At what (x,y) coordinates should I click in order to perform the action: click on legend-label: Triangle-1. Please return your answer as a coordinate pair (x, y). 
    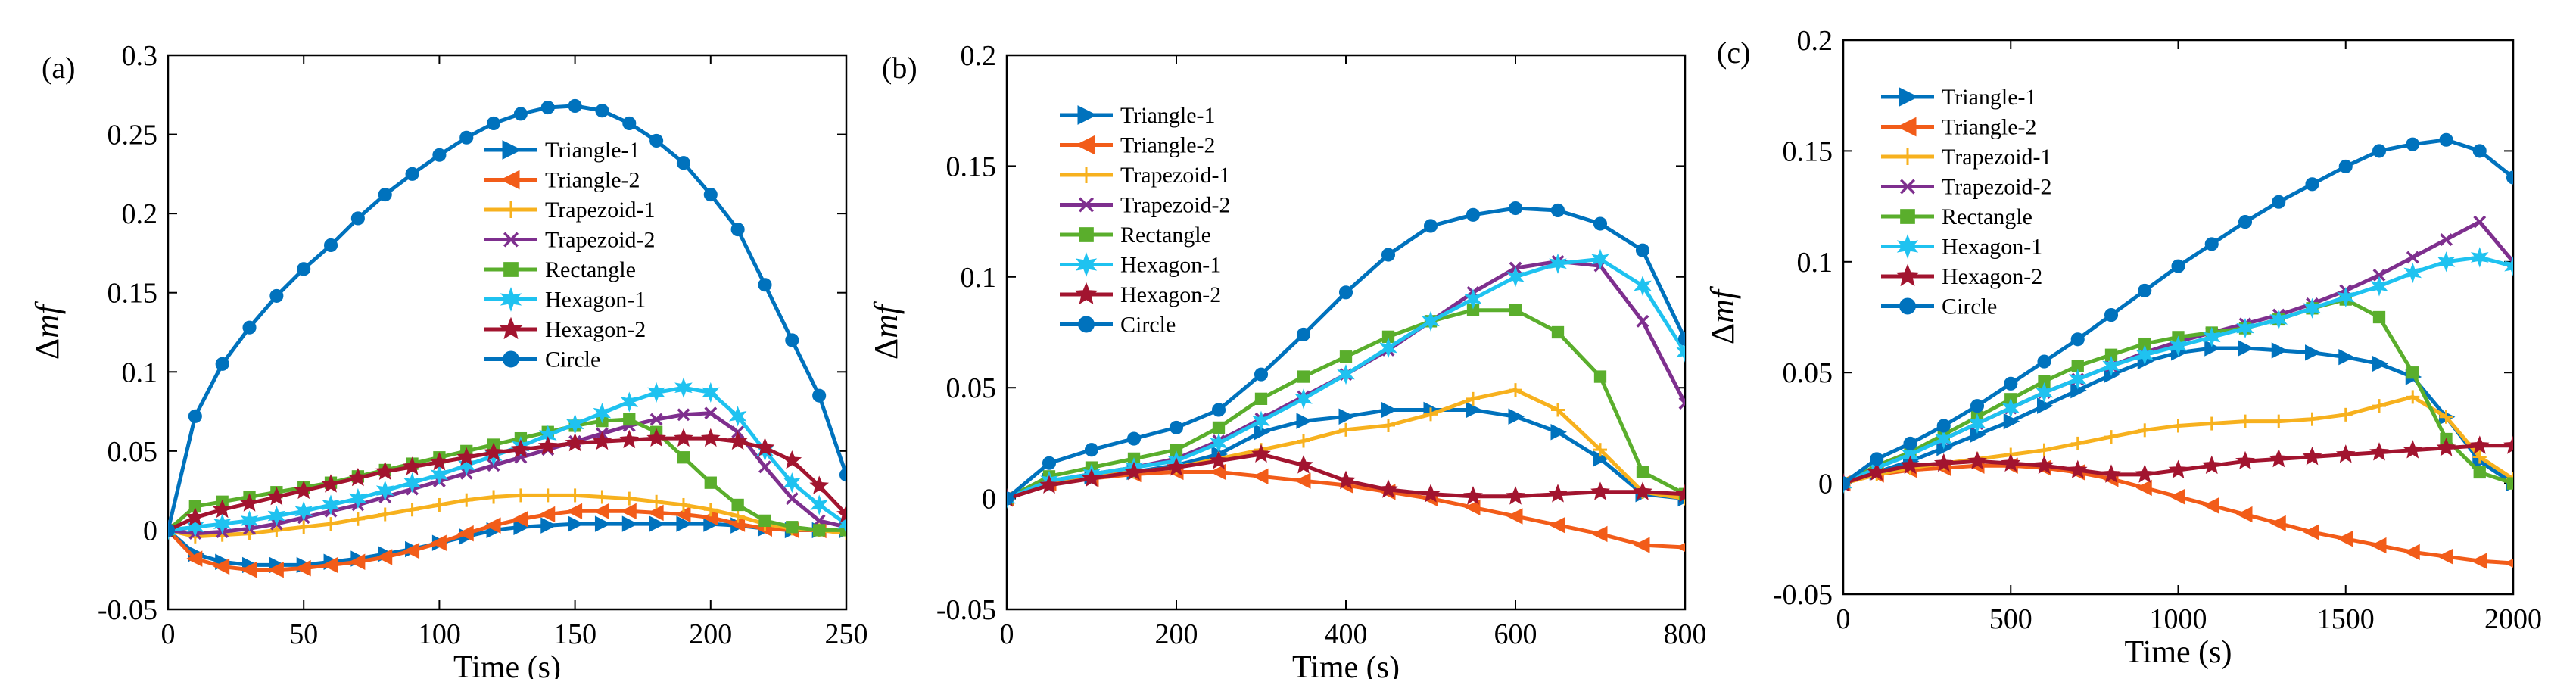
    Looking at the image, I should click on (1989, 97).